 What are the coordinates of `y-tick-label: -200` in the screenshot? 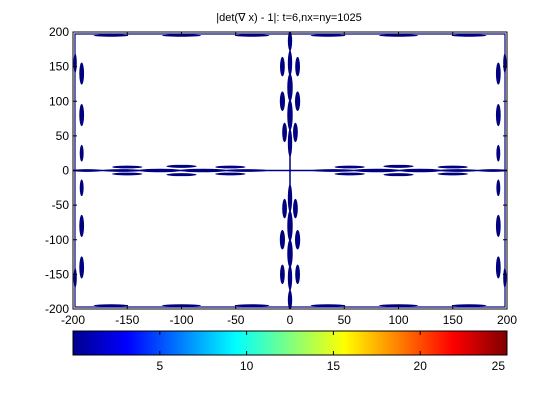 It's located at (57, 309).